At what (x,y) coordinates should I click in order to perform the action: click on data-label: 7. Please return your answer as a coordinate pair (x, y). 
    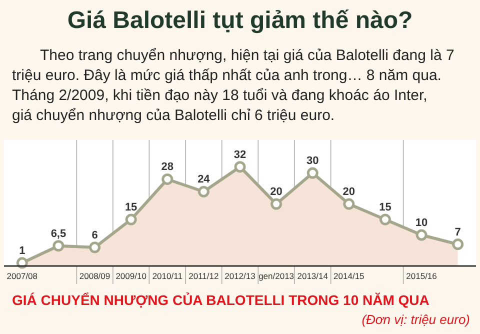
    Looking at the image, I should click on (457, 232).